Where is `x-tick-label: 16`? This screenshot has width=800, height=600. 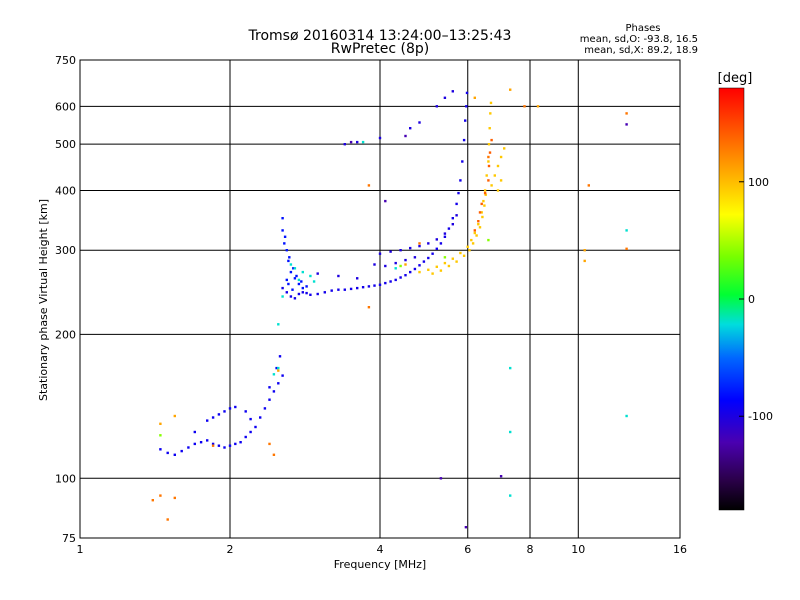
x-tick-label: 16 is located at coordinates (680, 549).